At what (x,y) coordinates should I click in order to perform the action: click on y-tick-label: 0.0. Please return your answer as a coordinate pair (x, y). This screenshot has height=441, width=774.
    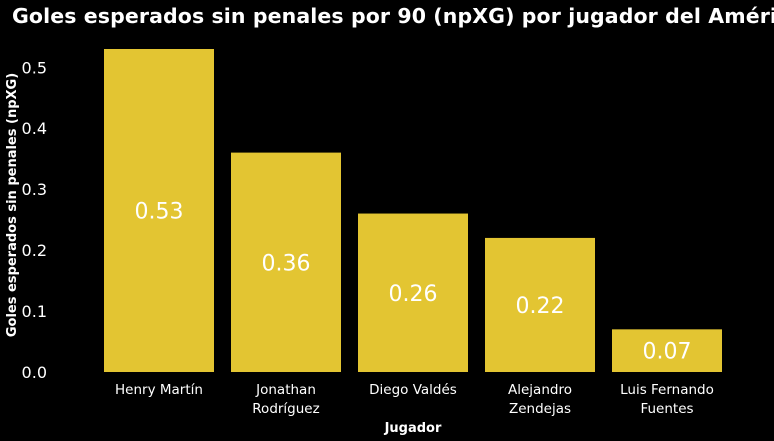
    Looking at the image, I should click on (34, 372).